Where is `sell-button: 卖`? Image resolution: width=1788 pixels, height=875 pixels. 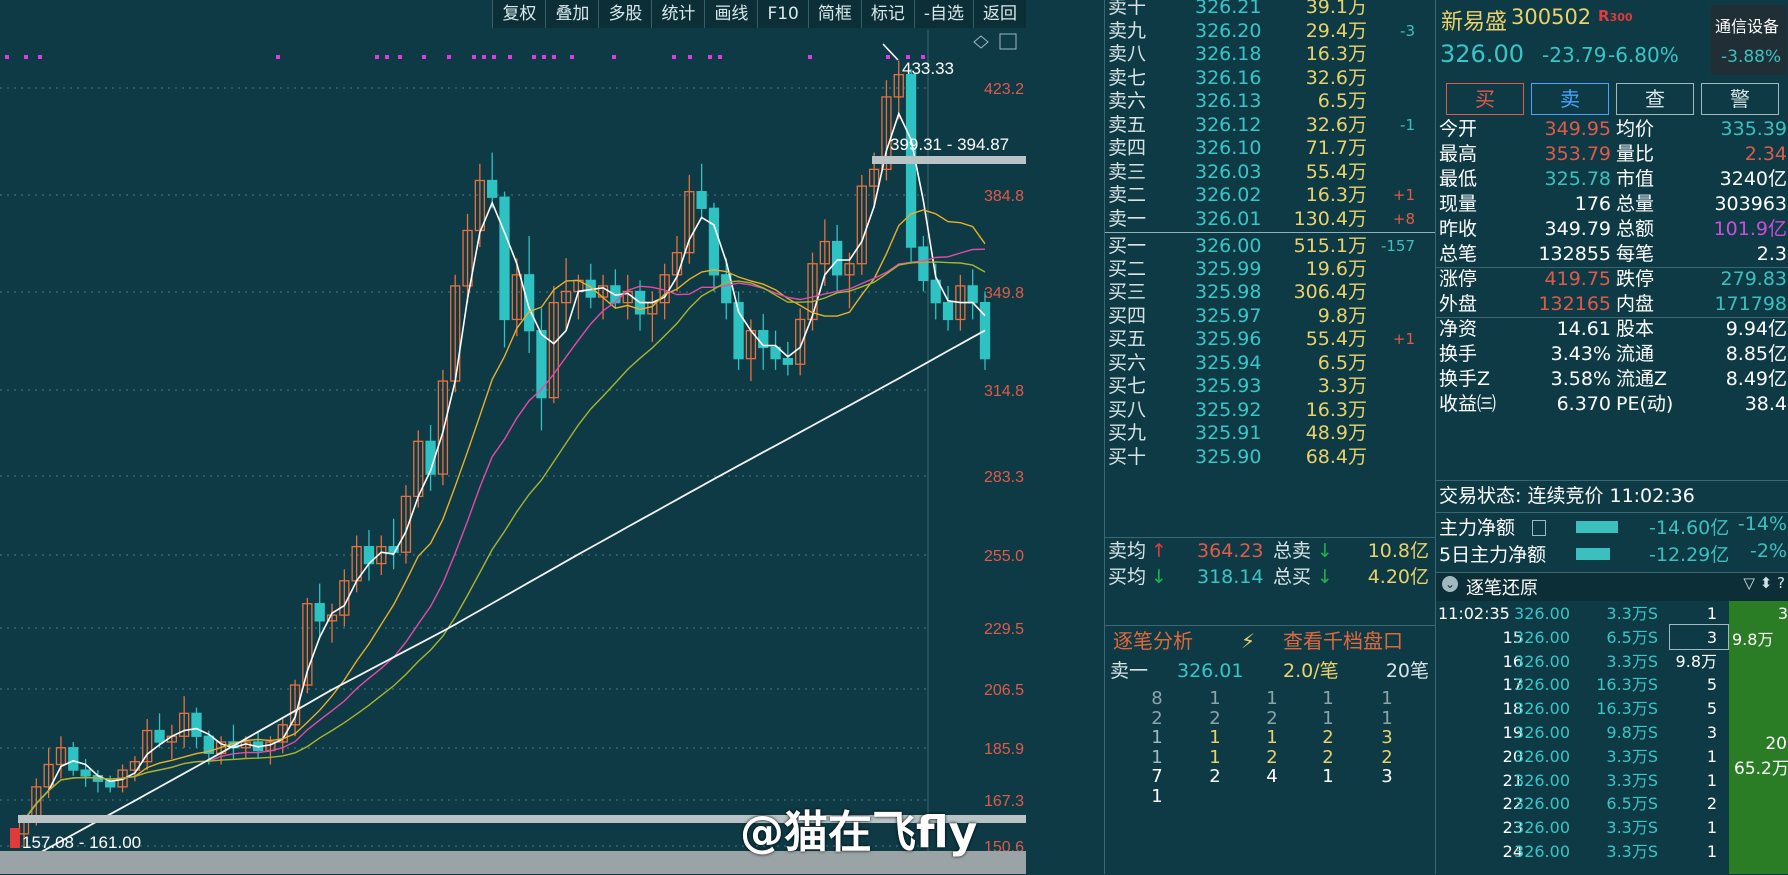 sell-button: 卖 is located at coordinates (1570, 99).